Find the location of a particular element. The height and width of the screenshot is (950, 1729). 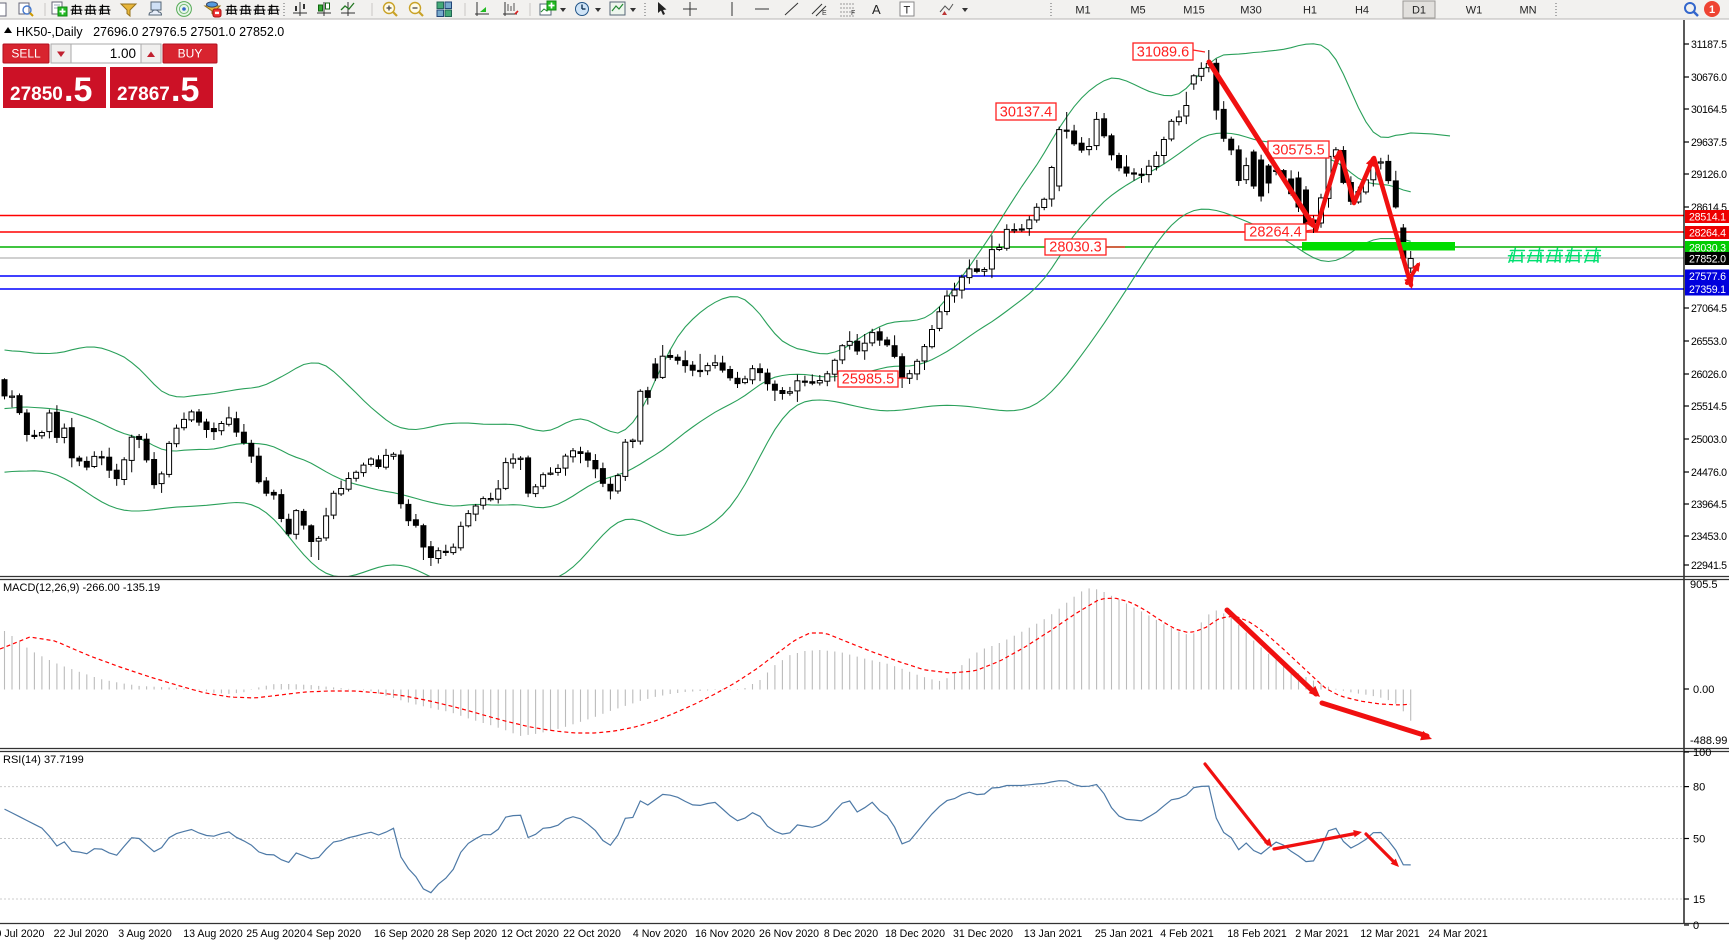

svg-text: 28 Sep 2020 is located at coordinates (467, 934).